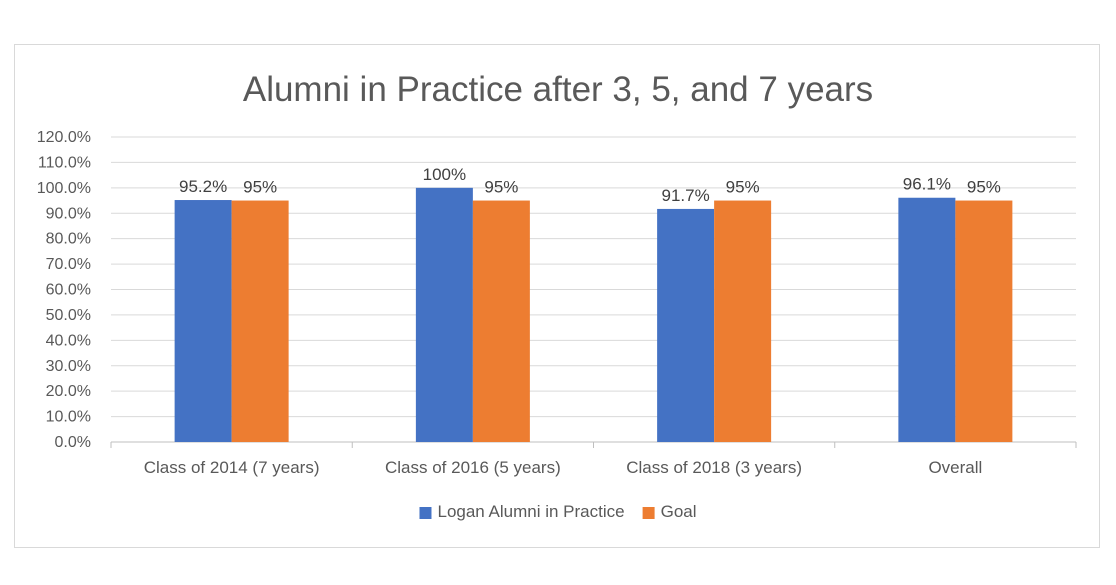  I want to click on legend-item: Goal, so click(669, 511).